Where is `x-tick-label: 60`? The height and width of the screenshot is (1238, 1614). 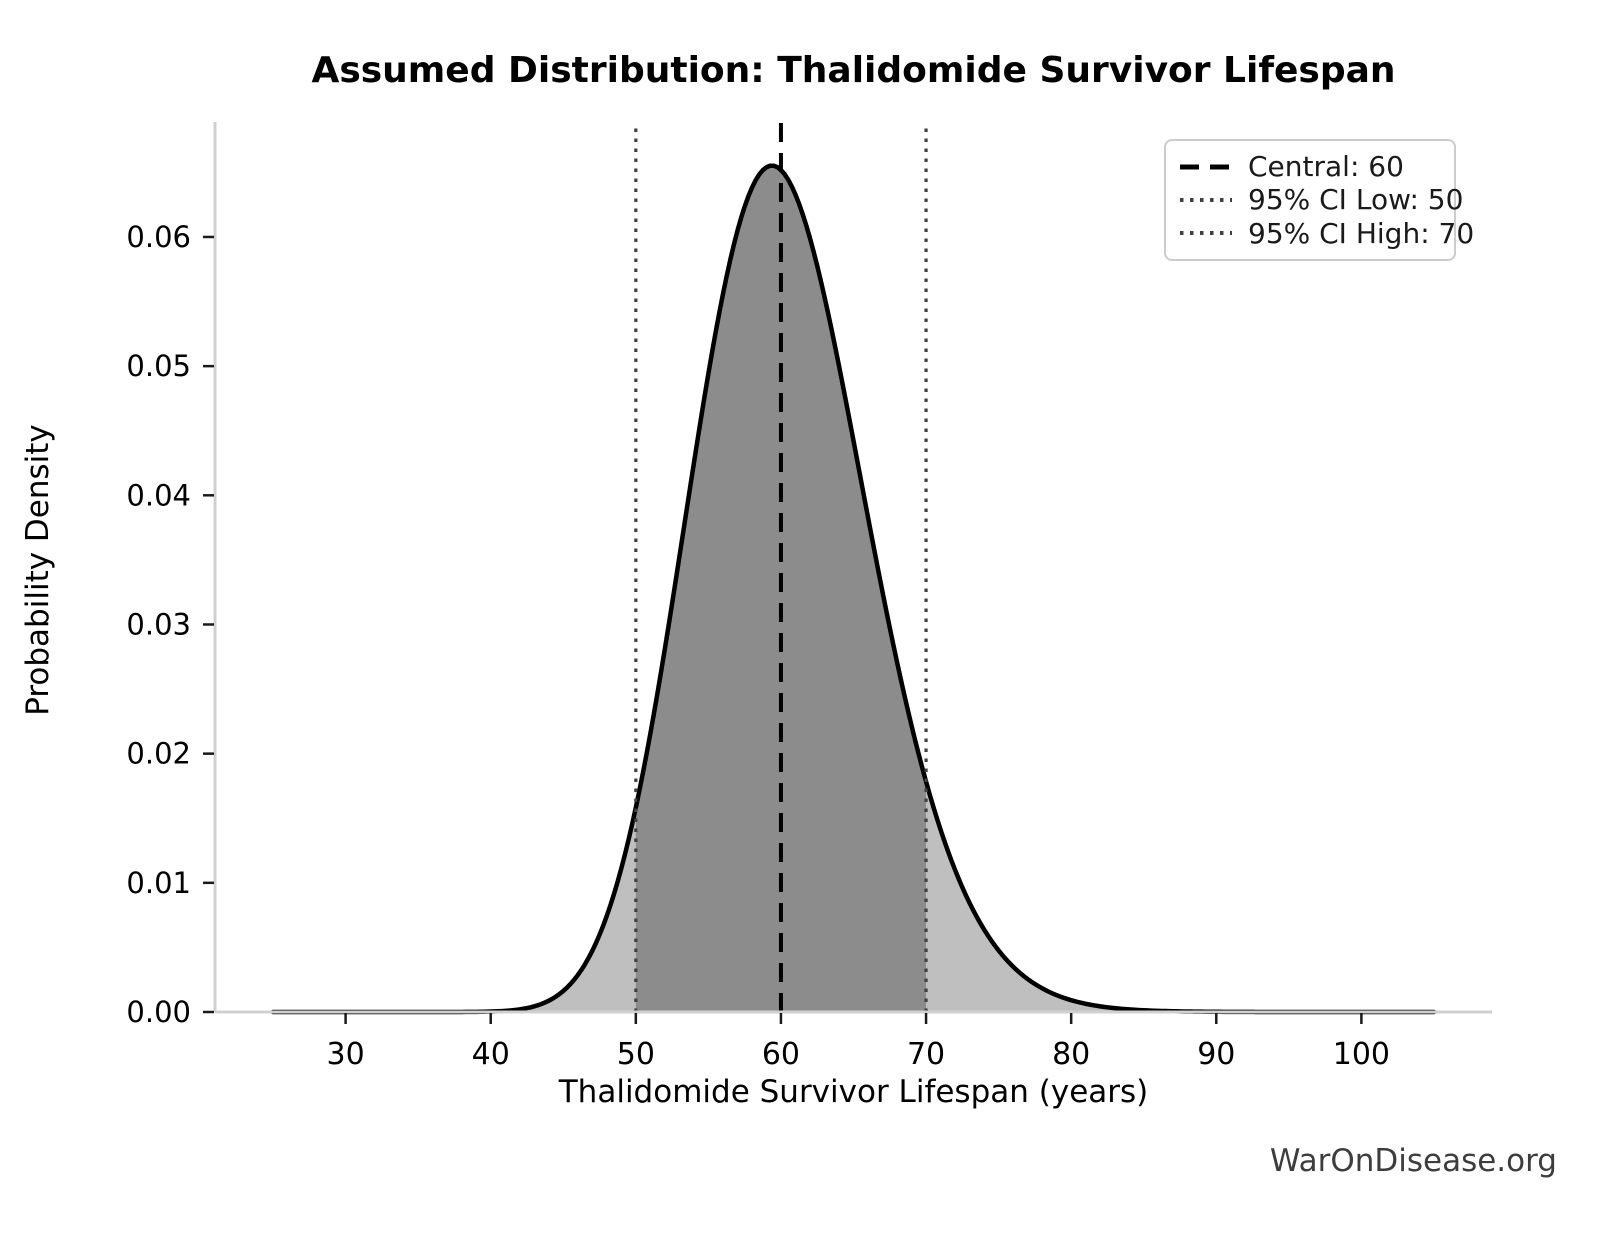 x-tick-label: 60 is located at coordinates (781, 1054).